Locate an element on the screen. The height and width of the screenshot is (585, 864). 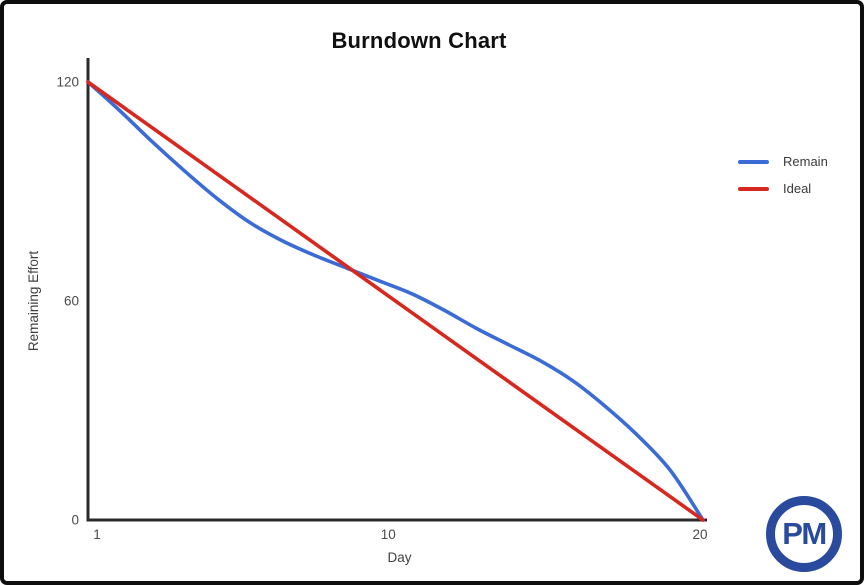
legend-item-ideal: Ideal is located at coordinates (783, 188).